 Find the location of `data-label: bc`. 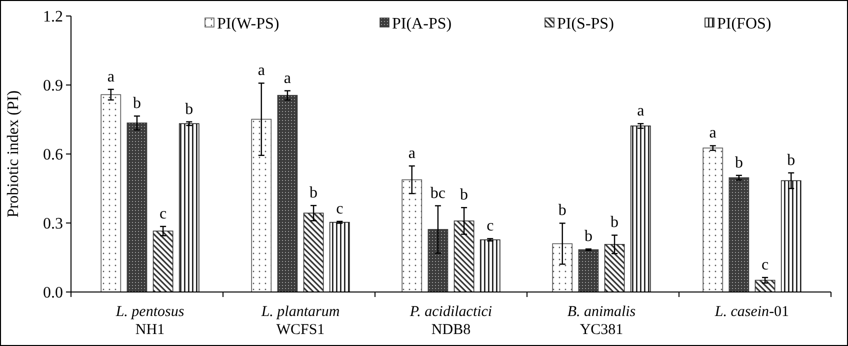

data-label: bc is located at coordinates (438, 193).